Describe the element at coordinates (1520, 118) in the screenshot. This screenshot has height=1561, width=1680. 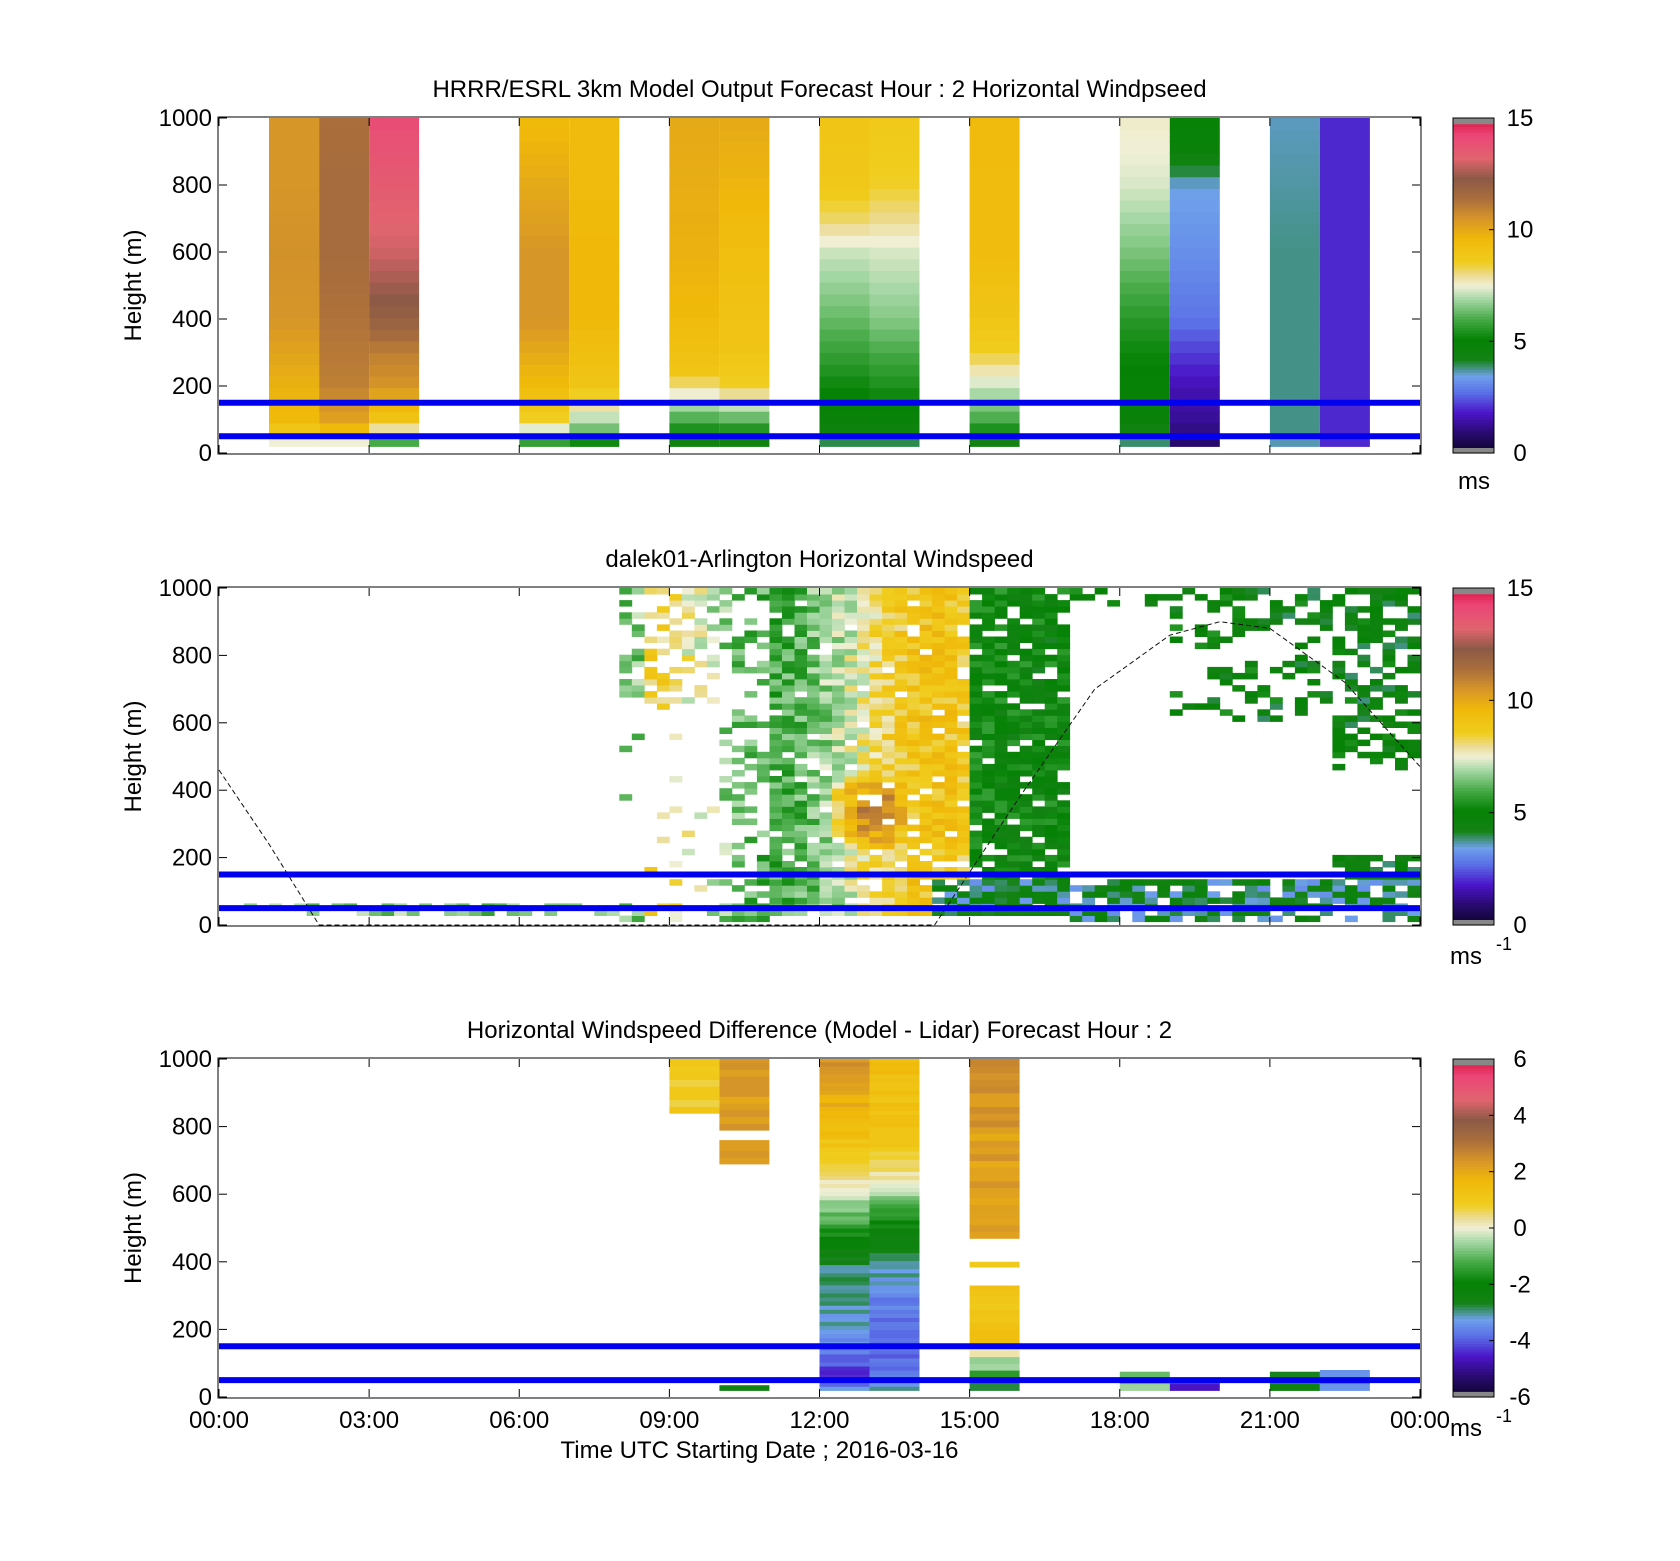
I see `colorbar-tick-label: 15` at that location.